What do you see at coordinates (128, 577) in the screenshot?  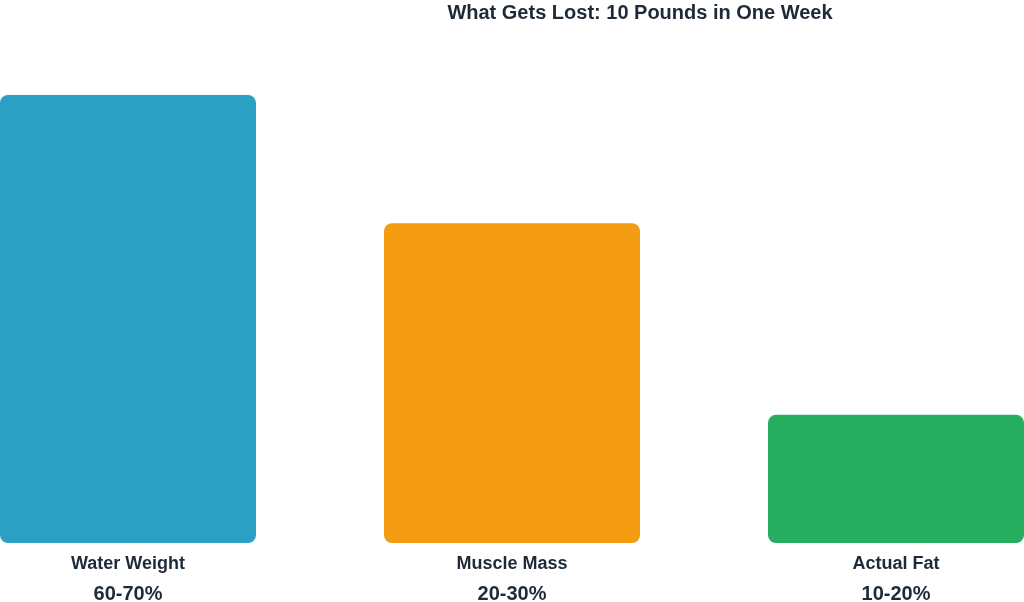 I see `x-tick-label: Water Weight 60-70%` at bounding box center [128, 577].